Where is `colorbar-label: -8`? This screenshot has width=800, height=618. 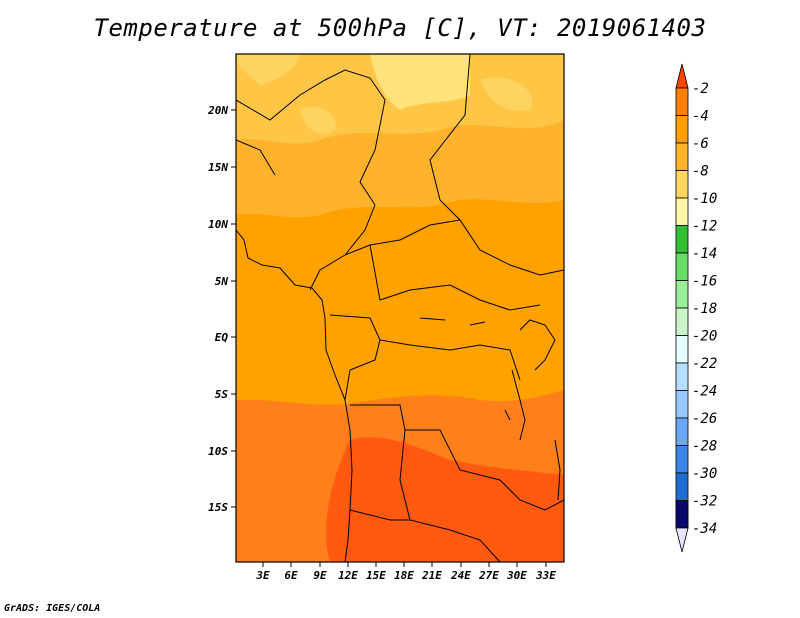 colorbar-label: -8 is located at coordinates (700, 172).